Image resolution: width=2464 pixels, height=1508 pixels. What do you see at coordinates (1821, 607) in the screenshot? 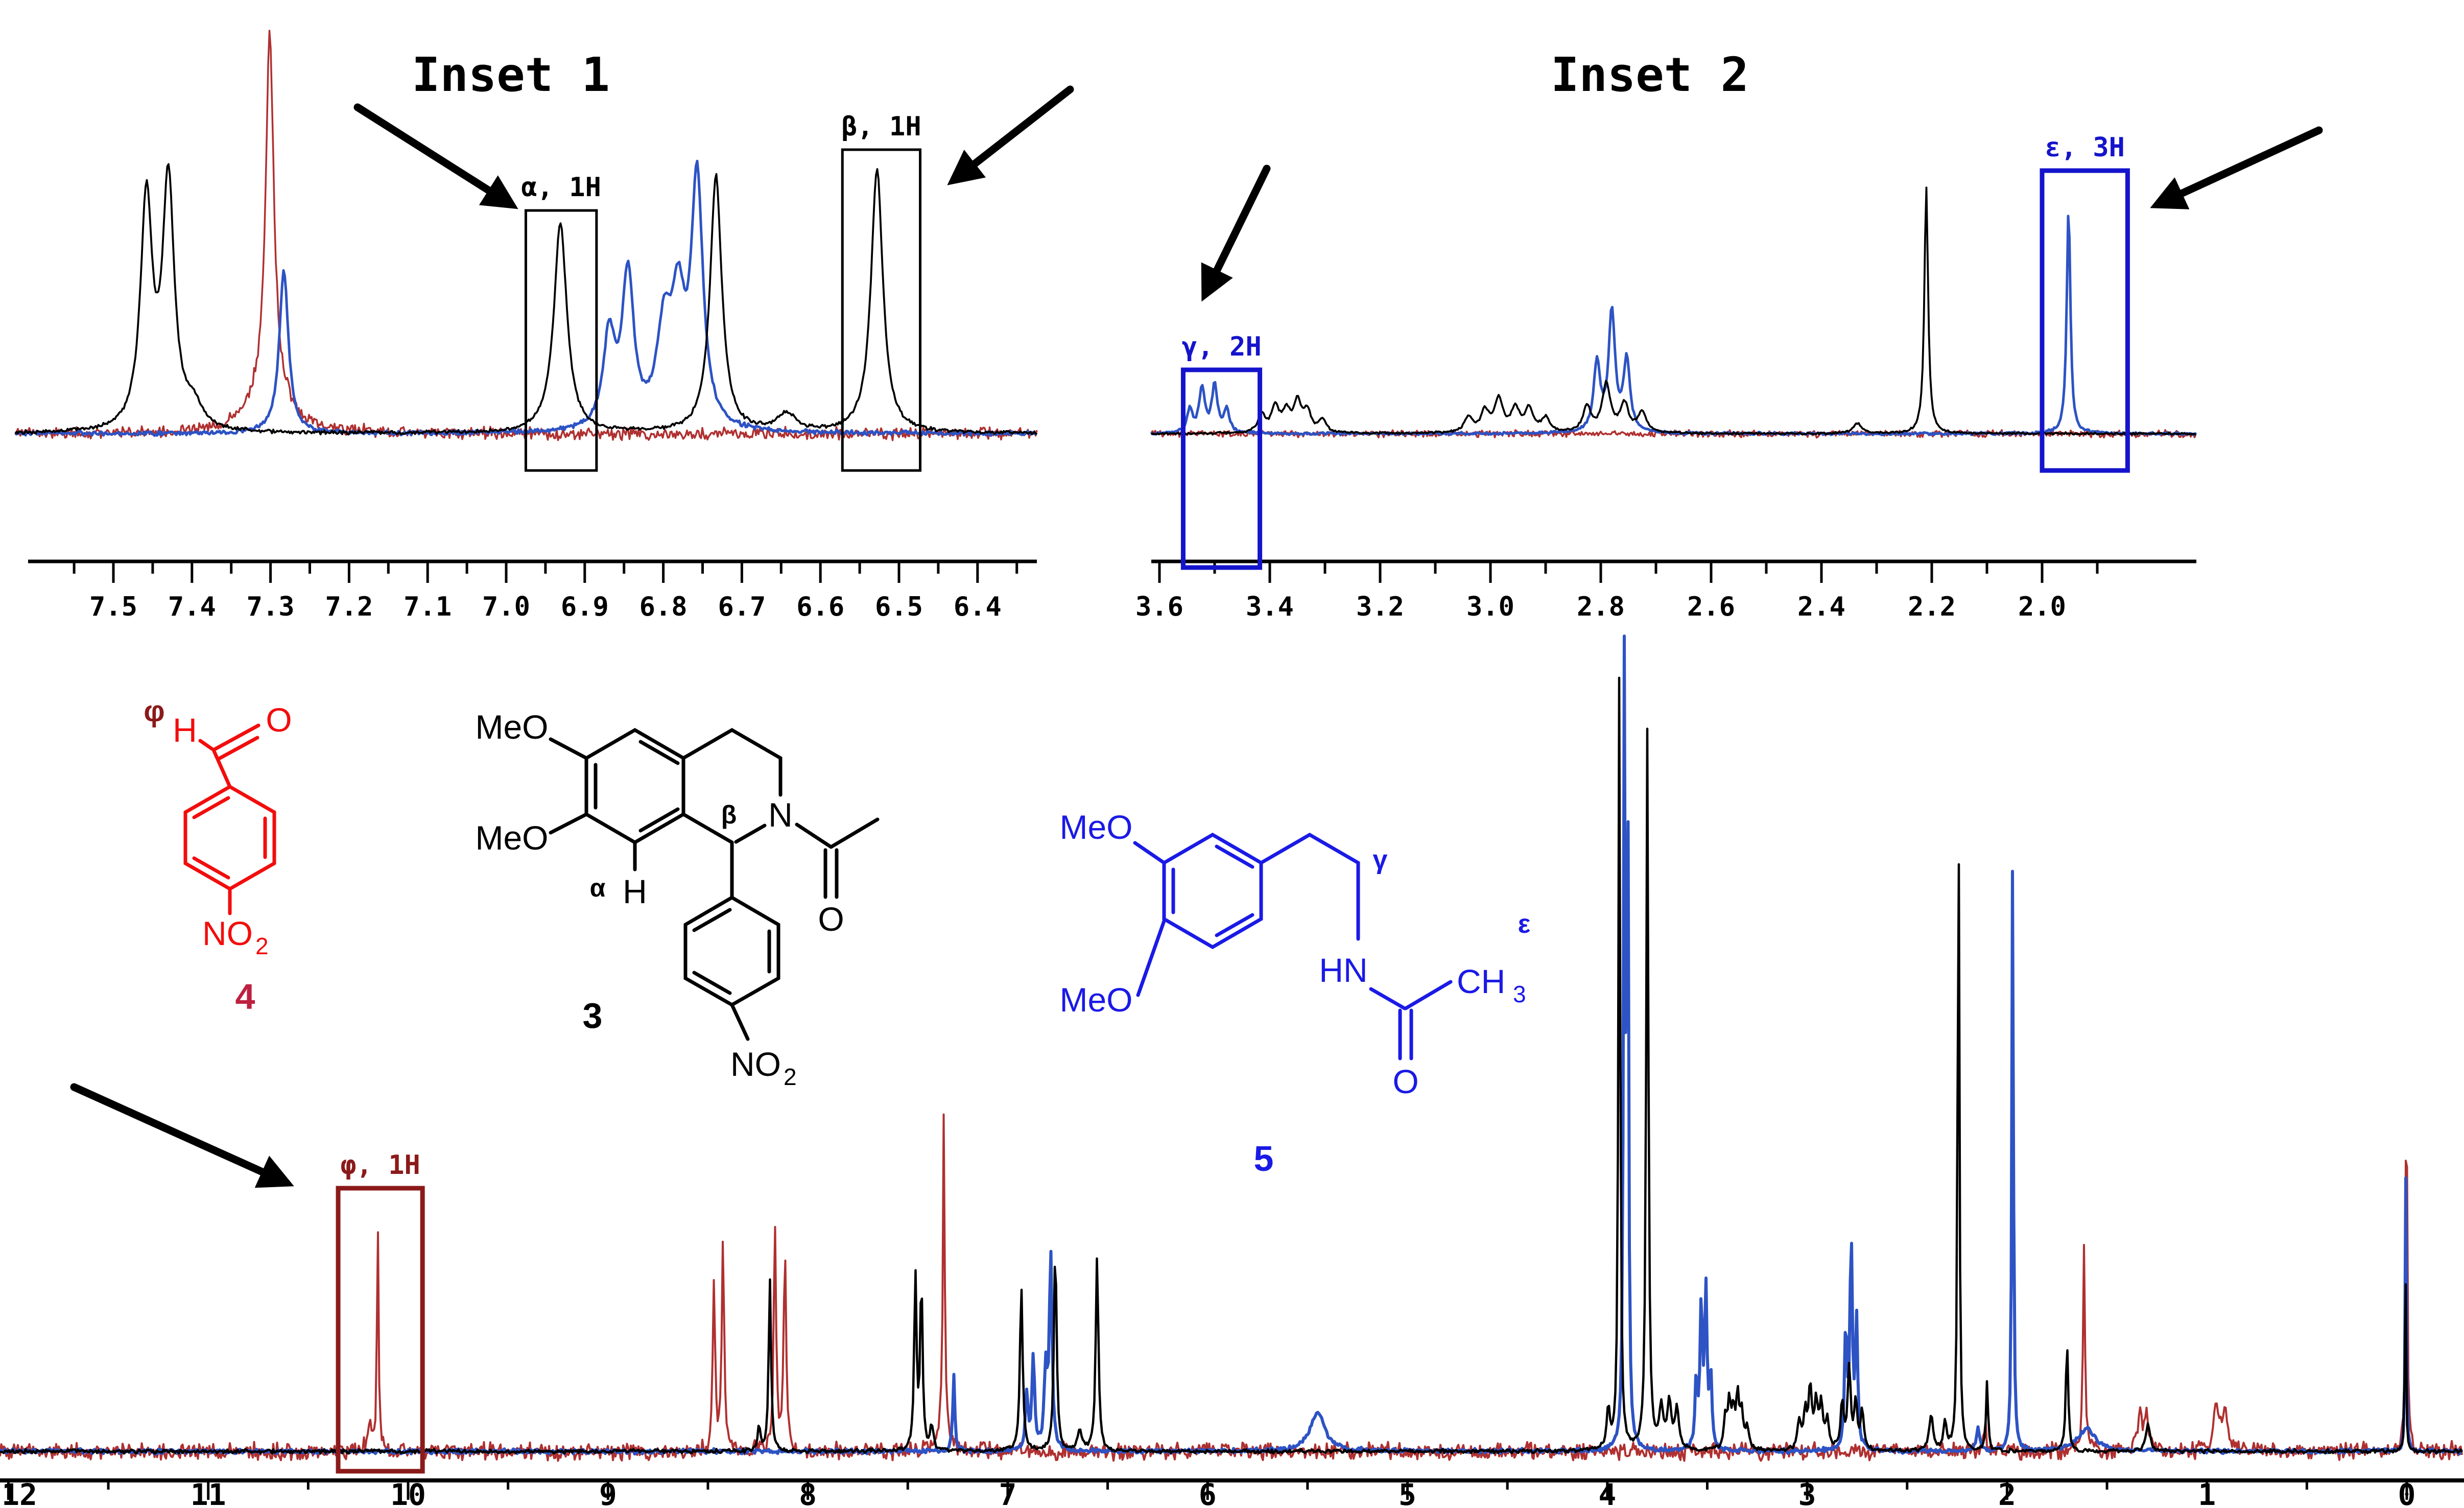
I see `inset2-tick-label: 2.4` at bounding box center [1821, 607].